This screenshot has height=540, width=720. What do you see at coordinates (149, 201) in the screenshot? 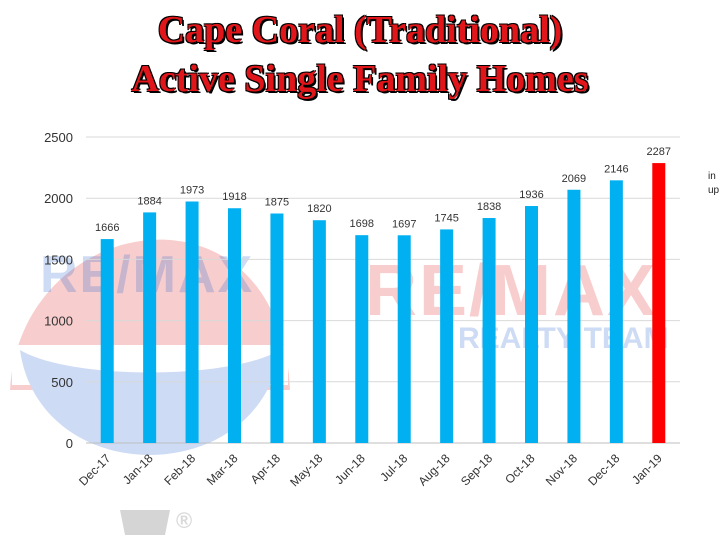
I see `data-label: 1884` at bounding box center [149, 201].